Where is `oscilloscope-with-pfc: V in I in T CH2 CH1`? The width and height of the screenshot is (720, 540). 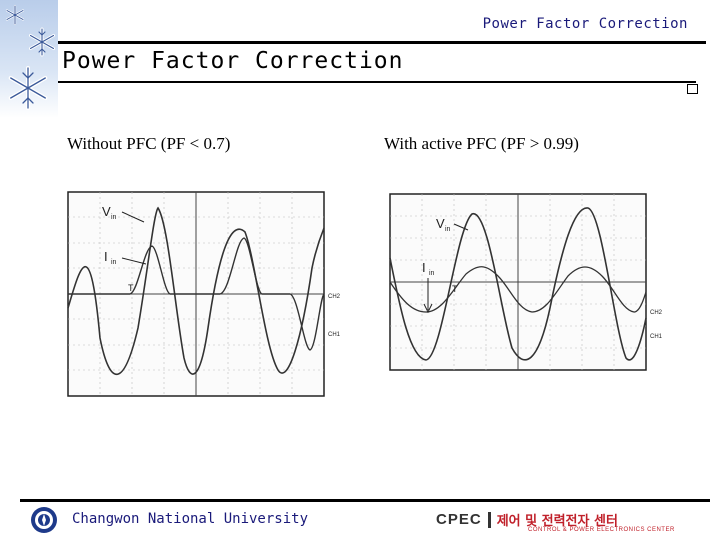 oscilloscope-with-pfc: V in I in T CH2 CH1 is located at coordinates (526, 282).